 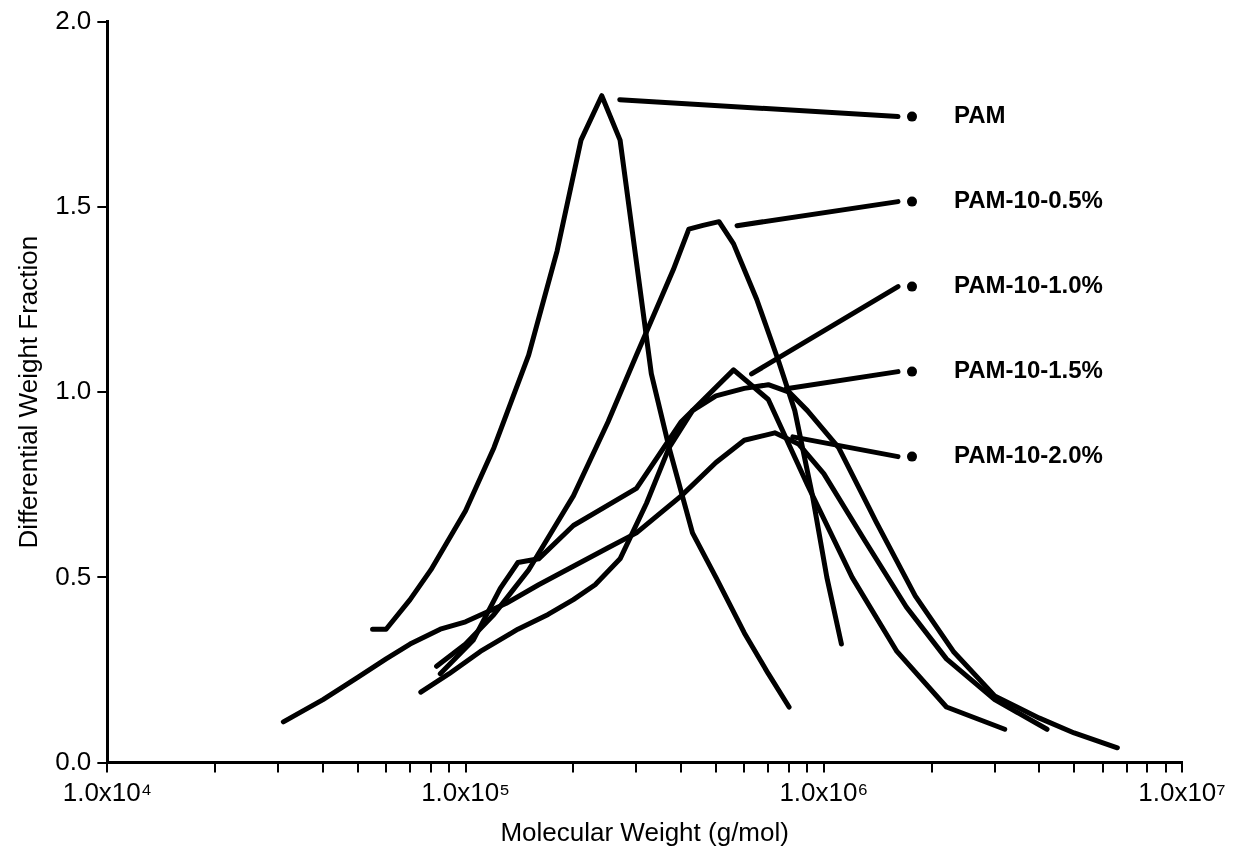 What do you see at coordinates (465, 792) in the screenshot?
I see `x-tick-label: 1.0x10⁵` at bounding box center [465, 792].